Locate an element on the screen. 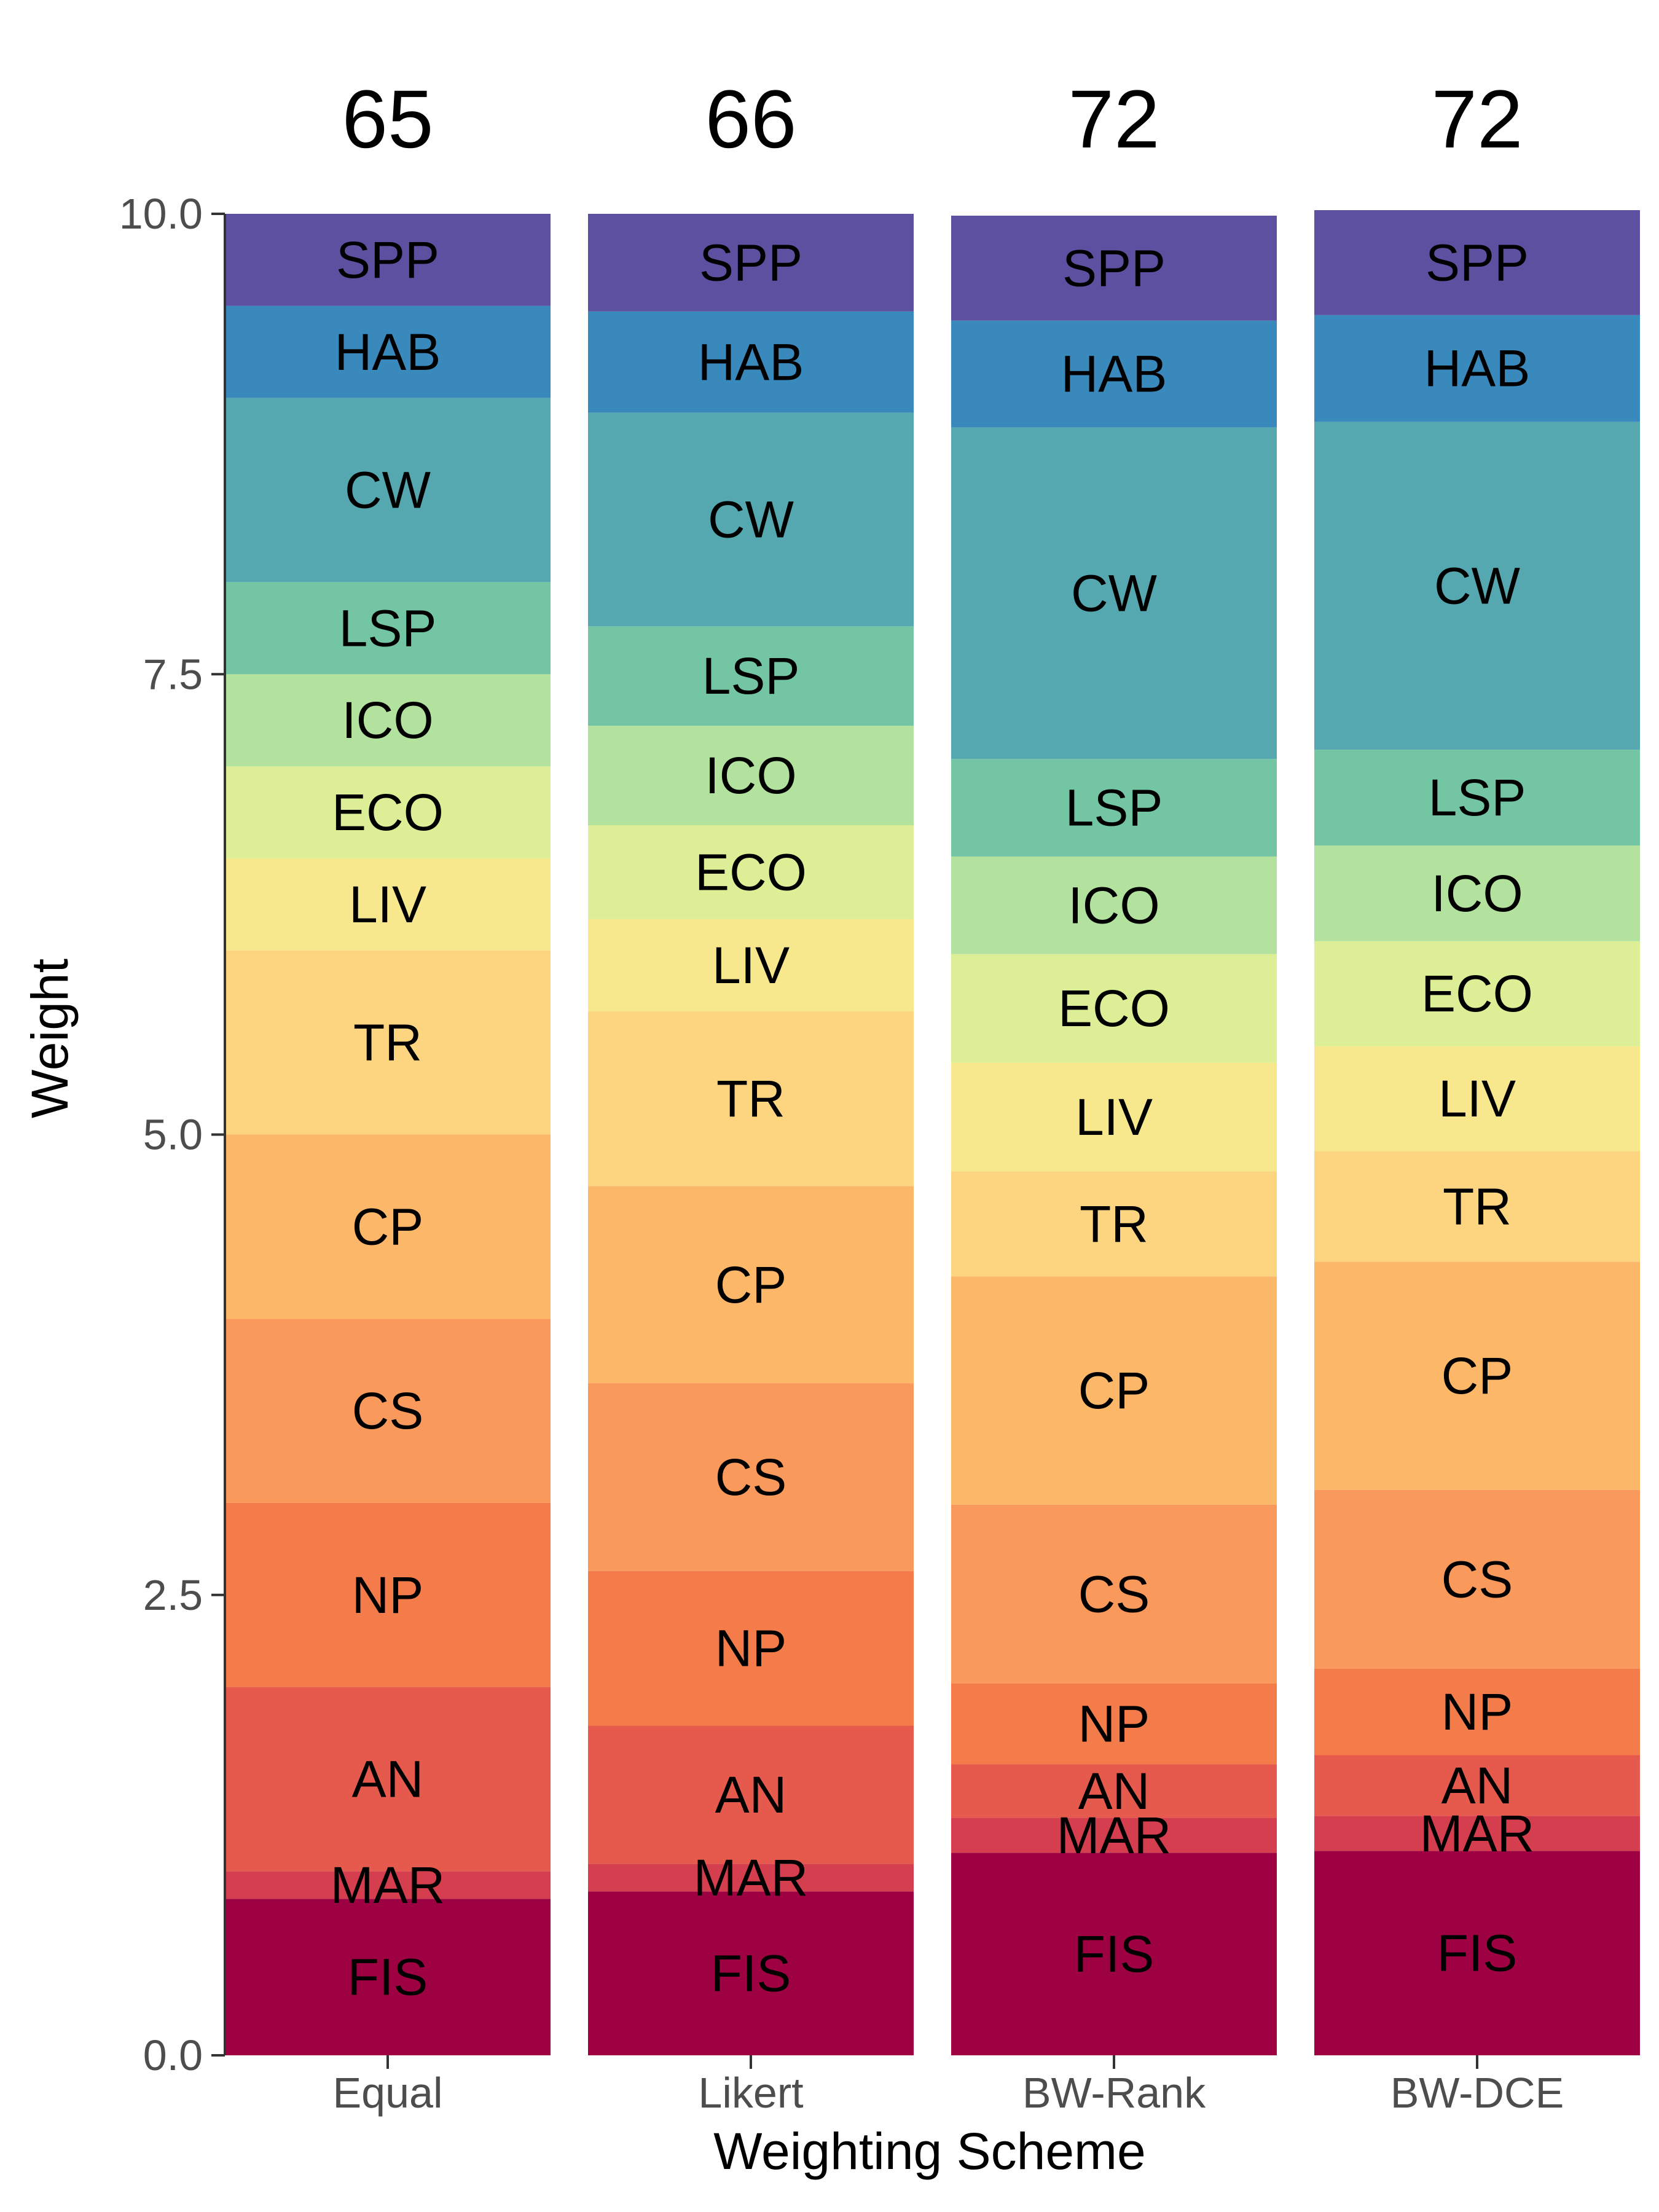  segment-label-equal-np: NP is located at coordinates (388, 1595).